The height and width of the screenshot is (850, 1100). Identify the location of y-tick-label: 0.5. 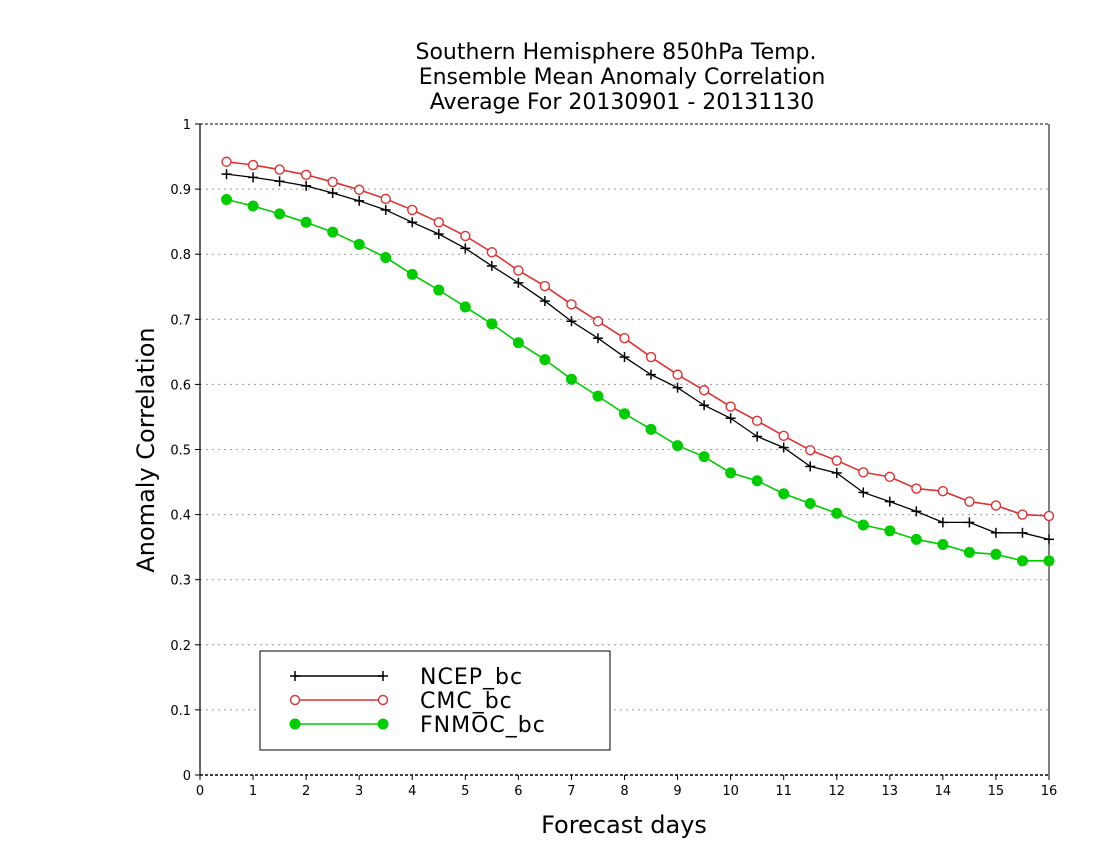
(180, 451).